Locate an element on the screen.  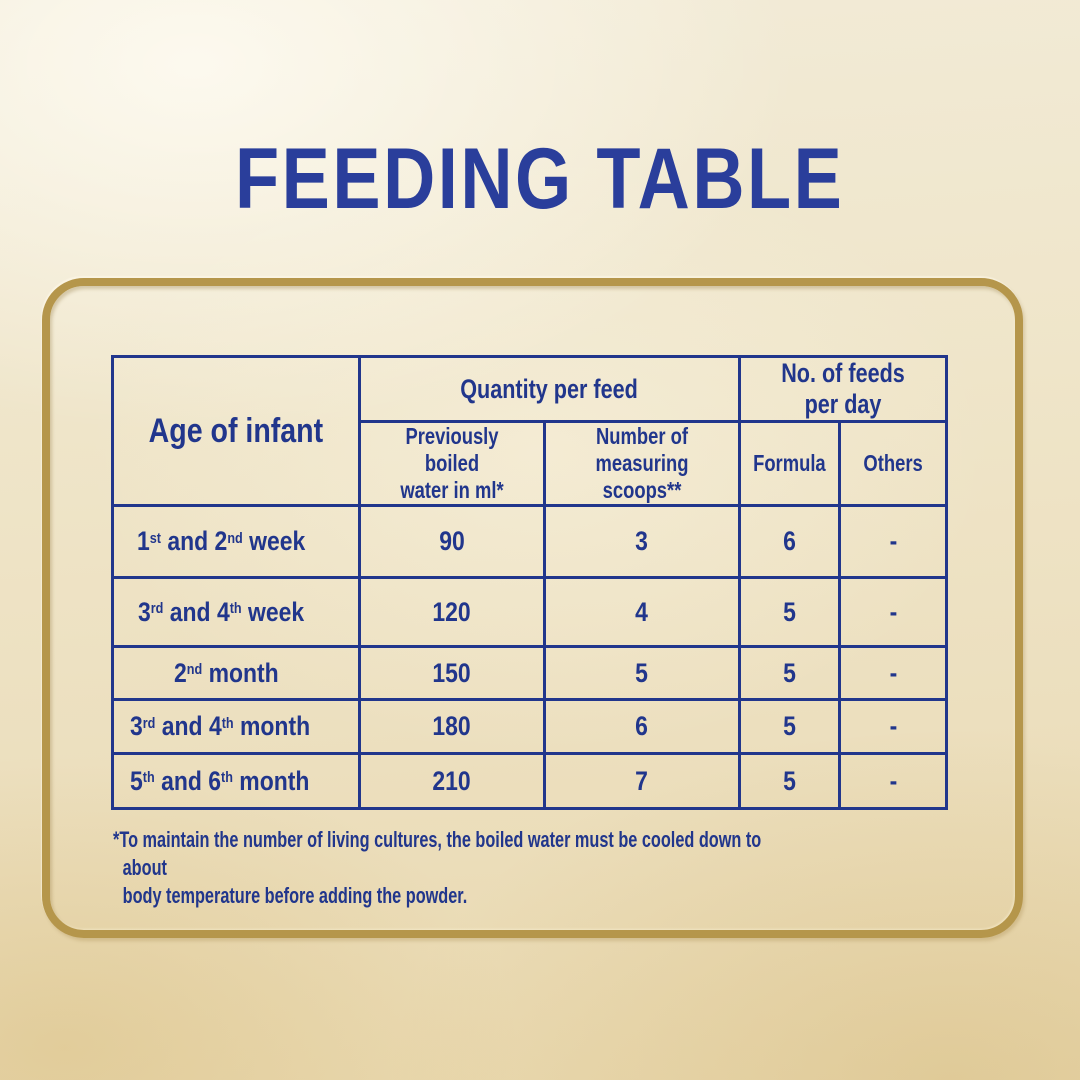
header-feeds-per-day: No. of feeds per day is located at coordinates (843, 389).